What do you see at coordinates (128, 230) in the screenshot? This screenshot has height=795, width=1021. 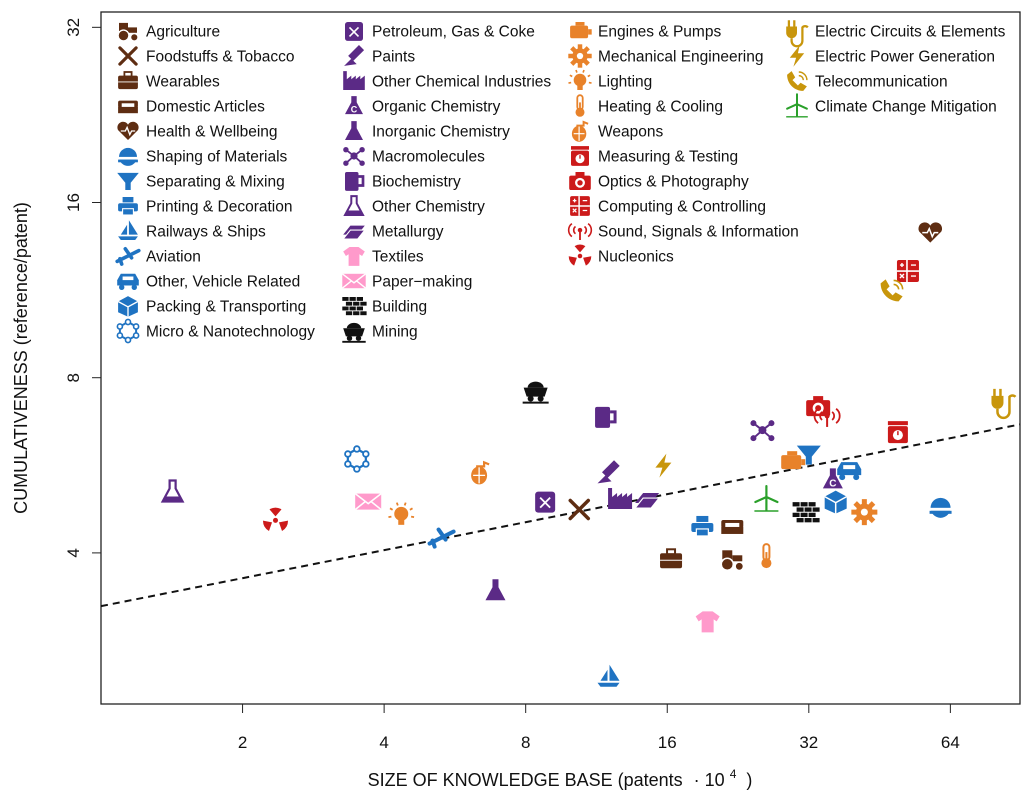 I see `sailboat-icon` at bounding box center [128, 230].